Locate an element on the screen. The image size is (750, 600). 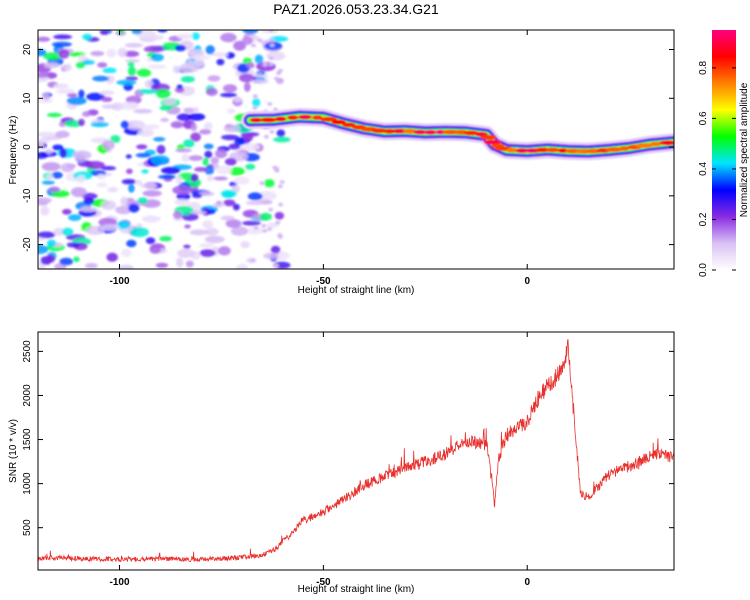
heatmap-x-tick-label: 0 is located at coordinates (527, 281).